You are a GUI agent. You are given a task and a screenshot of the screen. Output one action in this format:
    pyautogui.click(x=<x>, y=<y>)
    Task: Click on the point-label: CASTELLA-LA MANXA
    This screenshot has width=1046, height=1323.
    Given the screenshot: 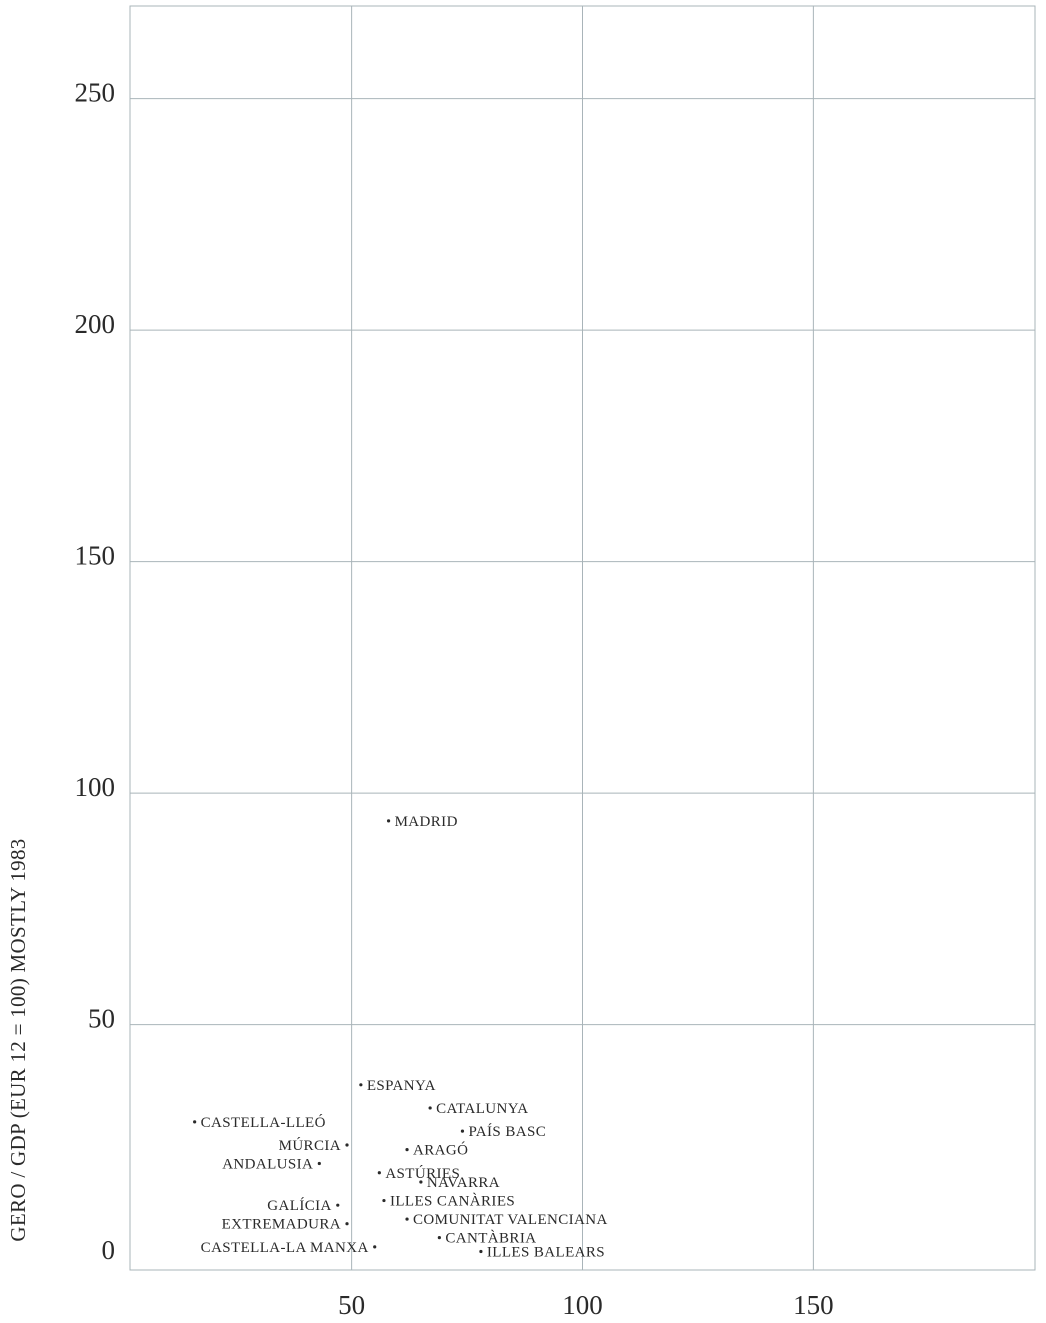 What is the action you would take?
    pyautogui.click(x=285, y=1248)
    